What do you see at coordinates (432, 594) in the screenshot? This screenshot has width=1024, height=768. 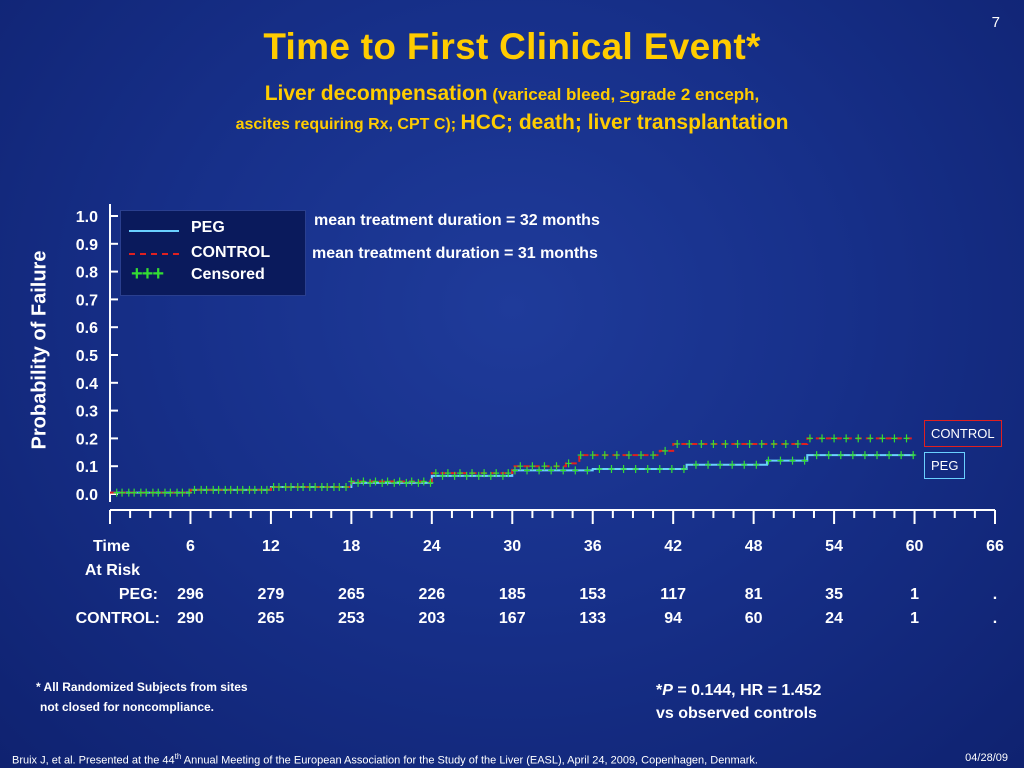 I see `peg-at-risk-cell: 226` at bounding box center [432, 594].